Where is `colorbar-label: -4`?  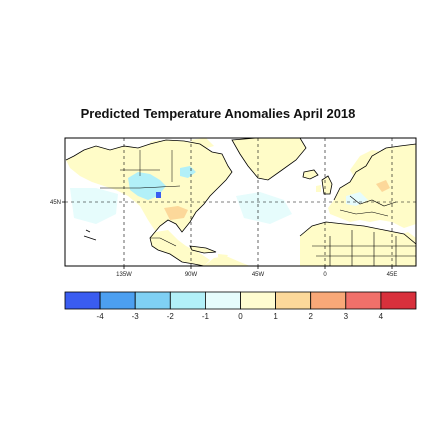
colorbar-label: -4 is located at coordinates (101, 316).